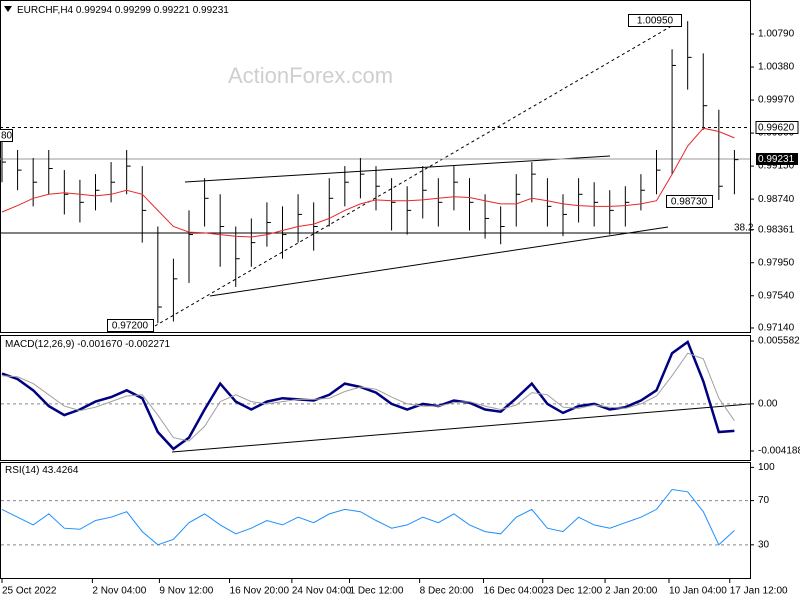 The width and height of the screenshot is (800, 600). I want to click on watermark: ActionForex.com, so click(310, 75).